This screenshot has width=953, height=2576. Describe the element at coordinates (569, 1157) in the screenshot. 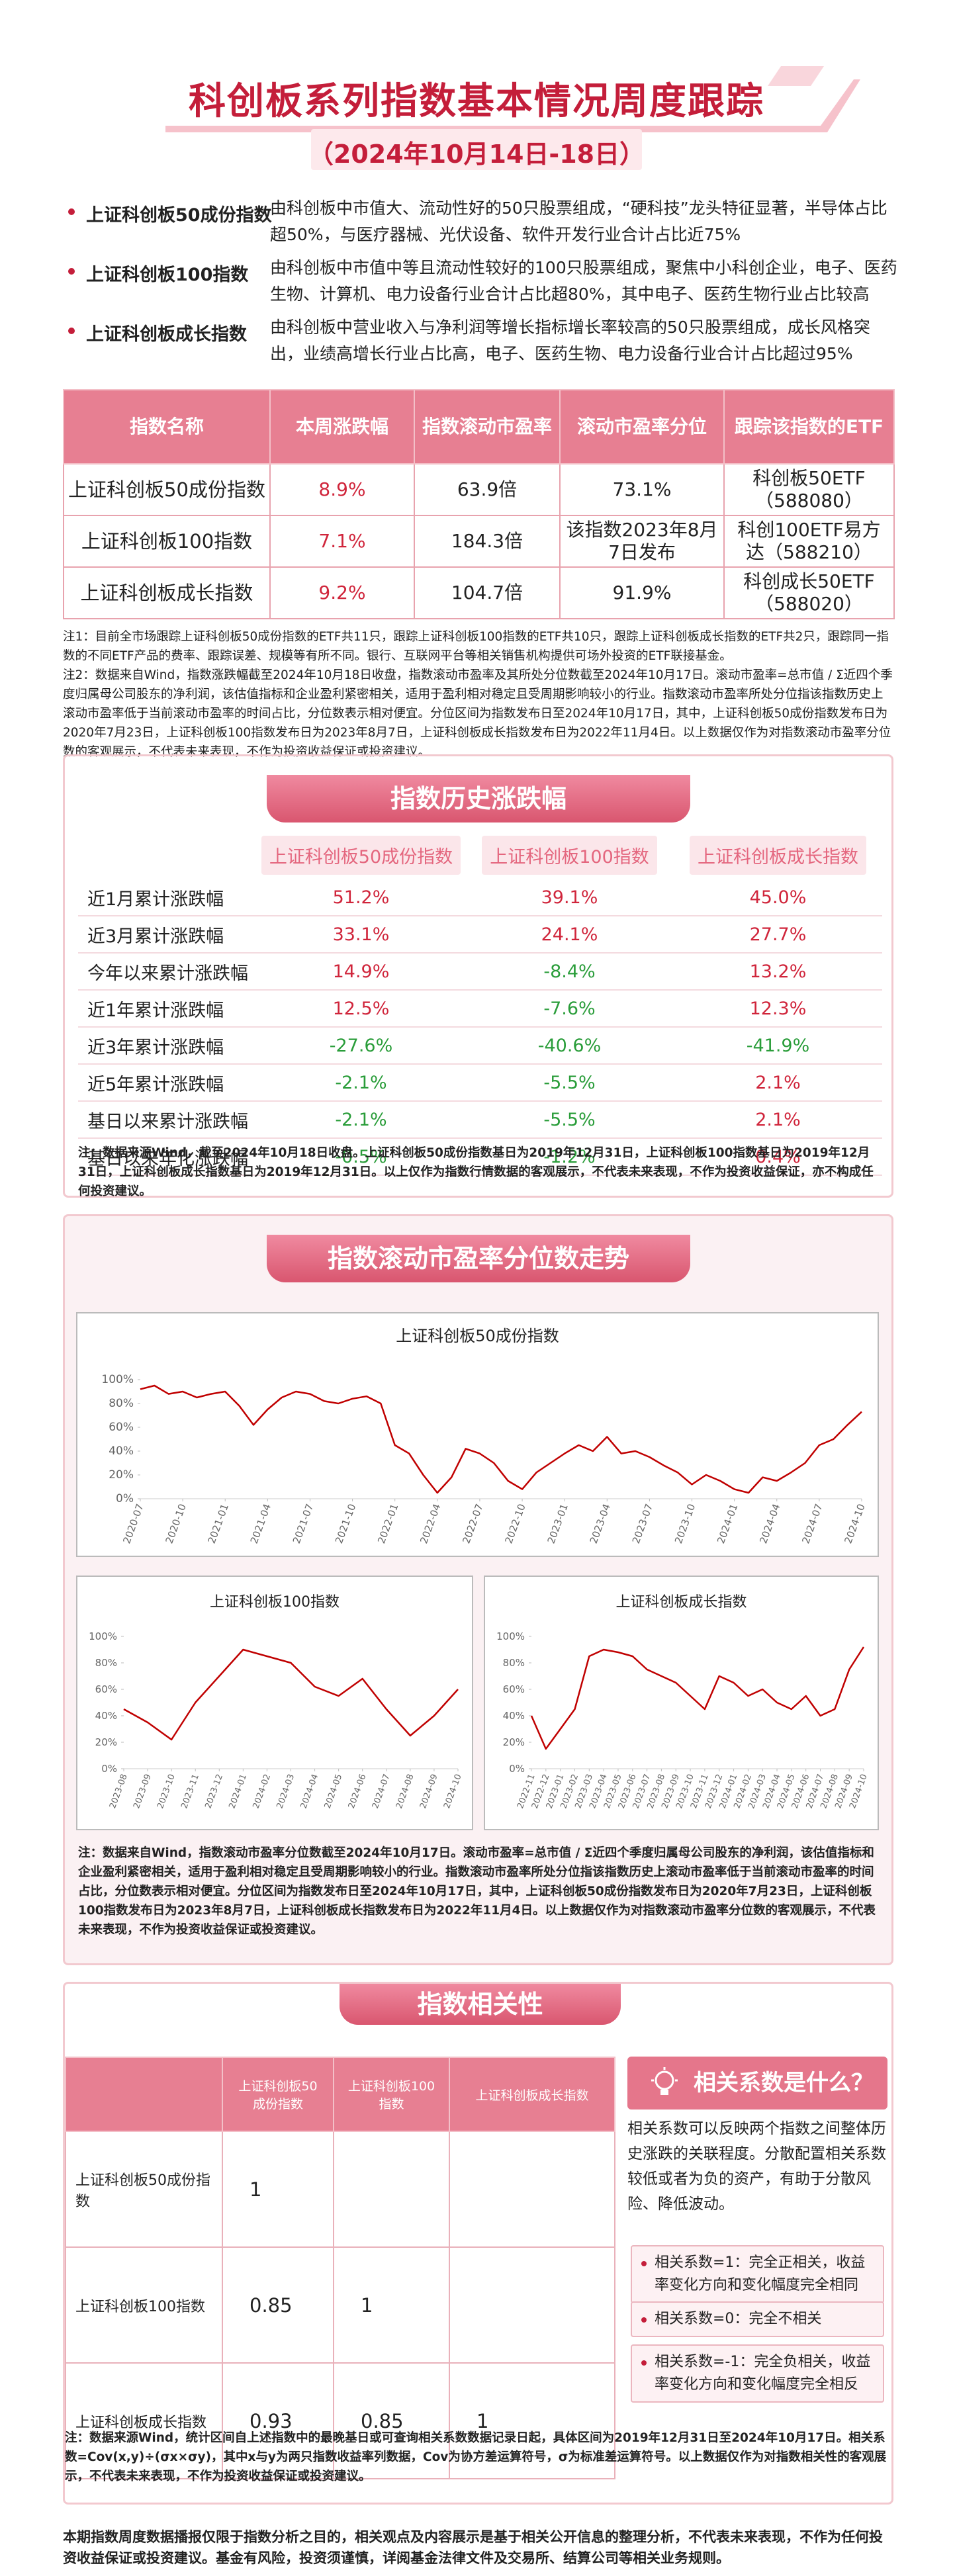

I see `table-cell: -1.2%` at that location.